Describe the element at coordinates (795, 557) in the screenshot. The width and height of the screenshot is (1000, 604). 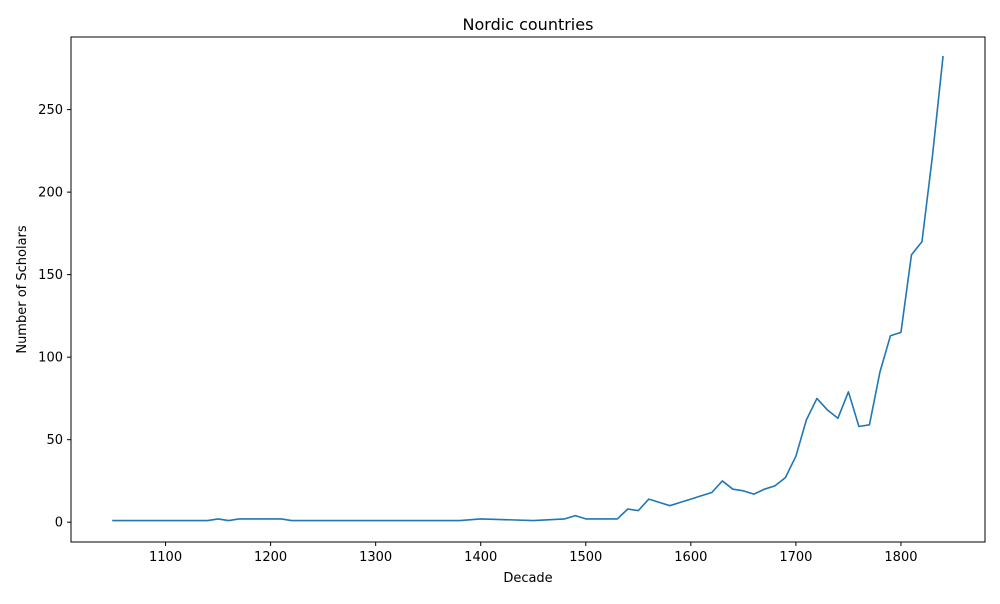
I see `x-tick-label: 1700` at that location.